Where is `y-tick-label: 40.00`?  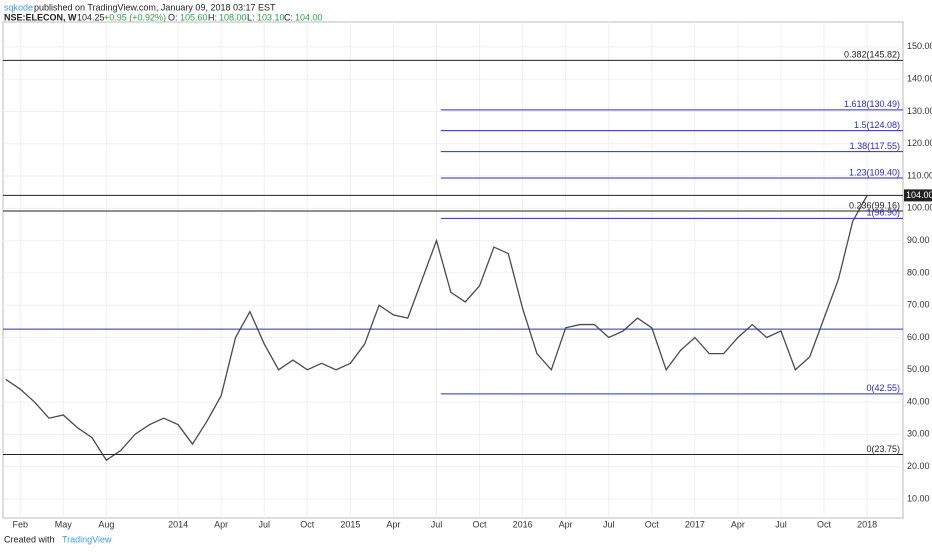 y-tick-label: 40.00 is located at coordinates (918, 401).